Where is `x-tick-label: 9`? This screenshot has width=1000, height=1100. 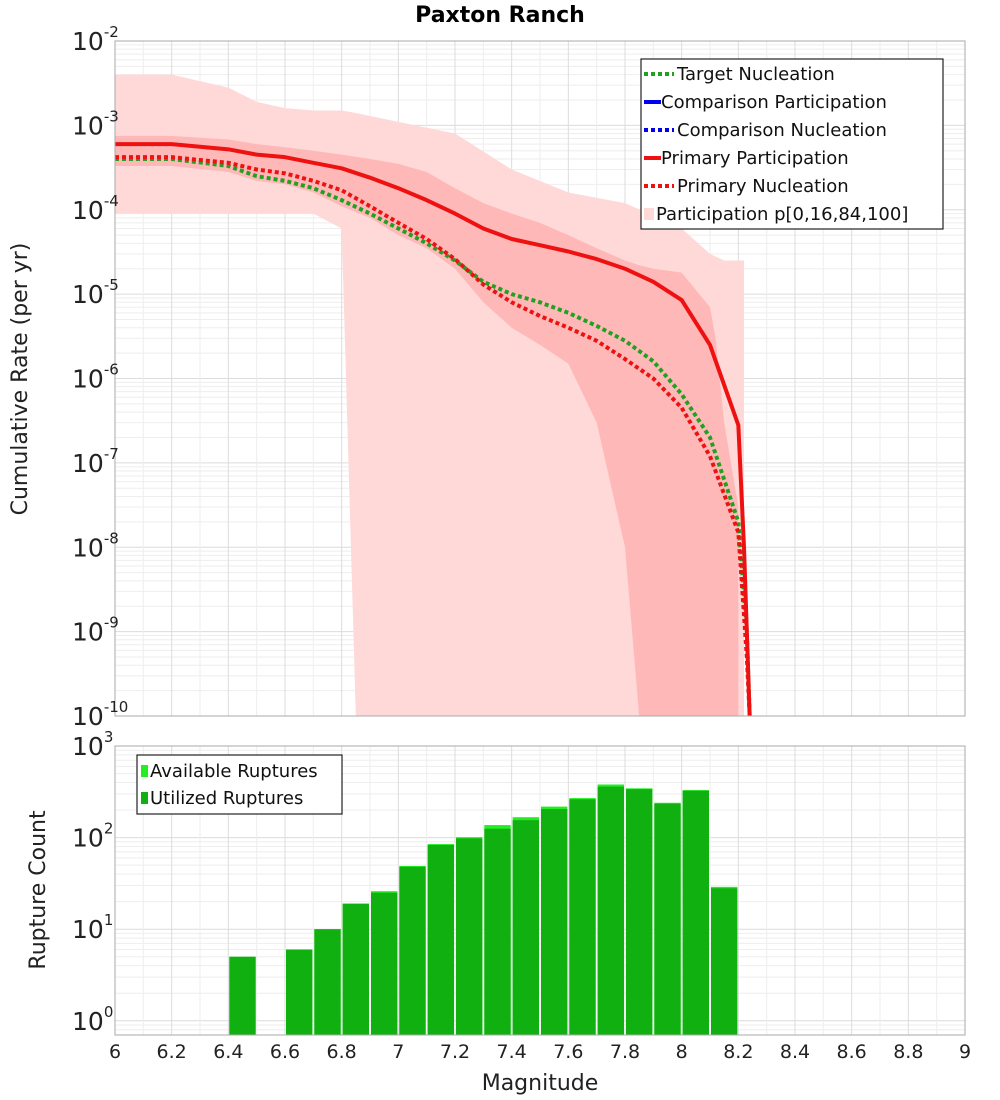 x-tick-label: 9 is located at coordinates (965, 1052).